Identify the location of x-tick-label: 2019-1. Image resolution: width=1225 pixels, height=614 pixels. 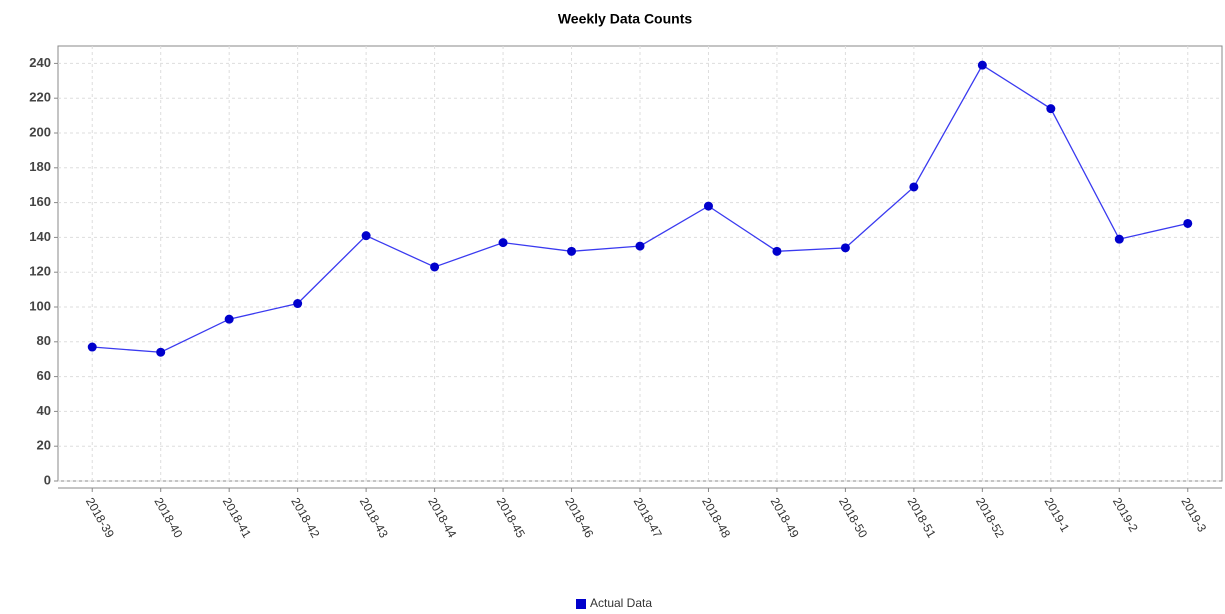
(1056, 515).